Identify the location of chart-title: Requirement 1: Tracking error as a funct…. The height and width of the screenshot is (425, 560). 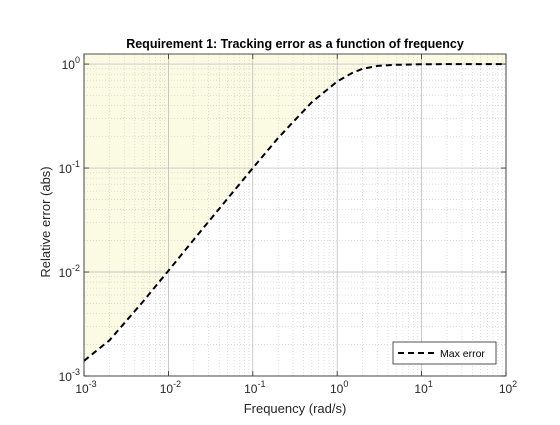
(295, 44).